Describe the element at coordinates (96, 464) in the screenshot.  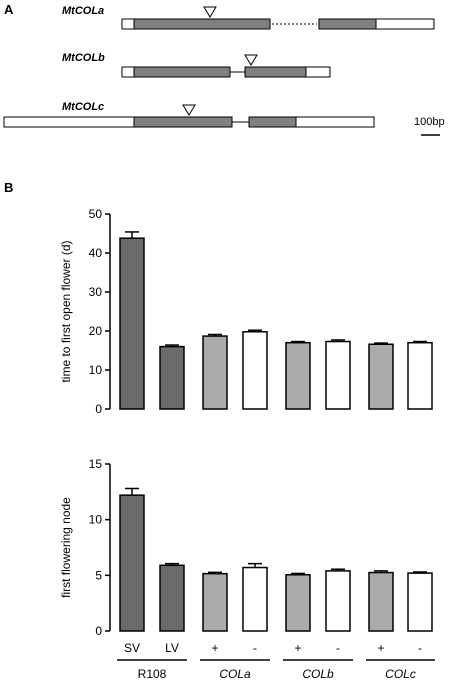
I see `y-tick-label: 15` at that location.